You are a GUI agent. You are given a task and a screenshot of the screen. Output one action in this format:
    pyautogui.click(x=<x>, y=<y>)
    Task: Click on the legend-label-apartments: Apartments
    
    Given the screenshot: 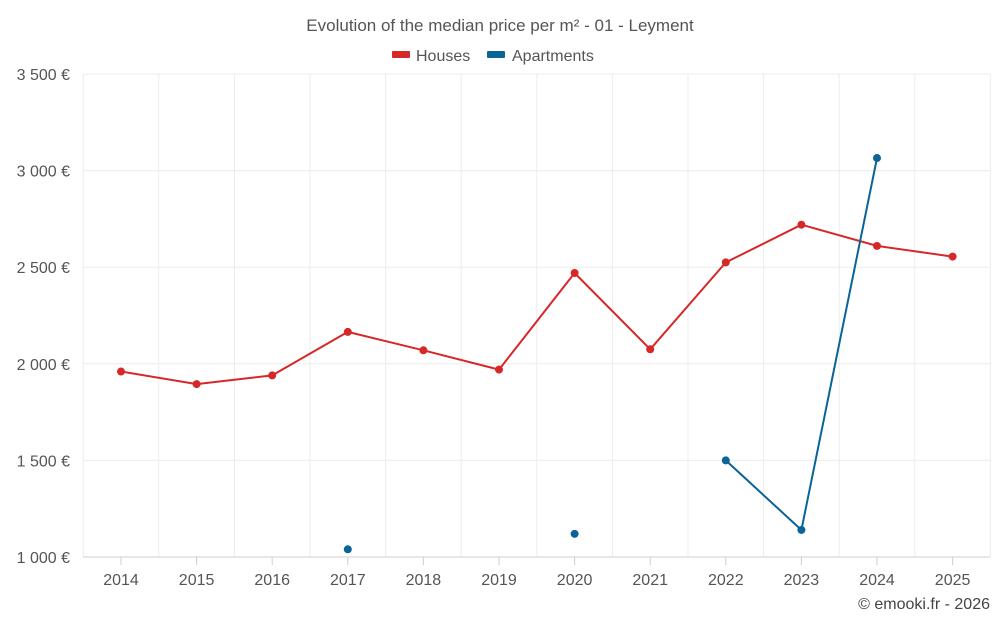 What is the action you would take?
    pyautogui.click(x=553, y=56)
    